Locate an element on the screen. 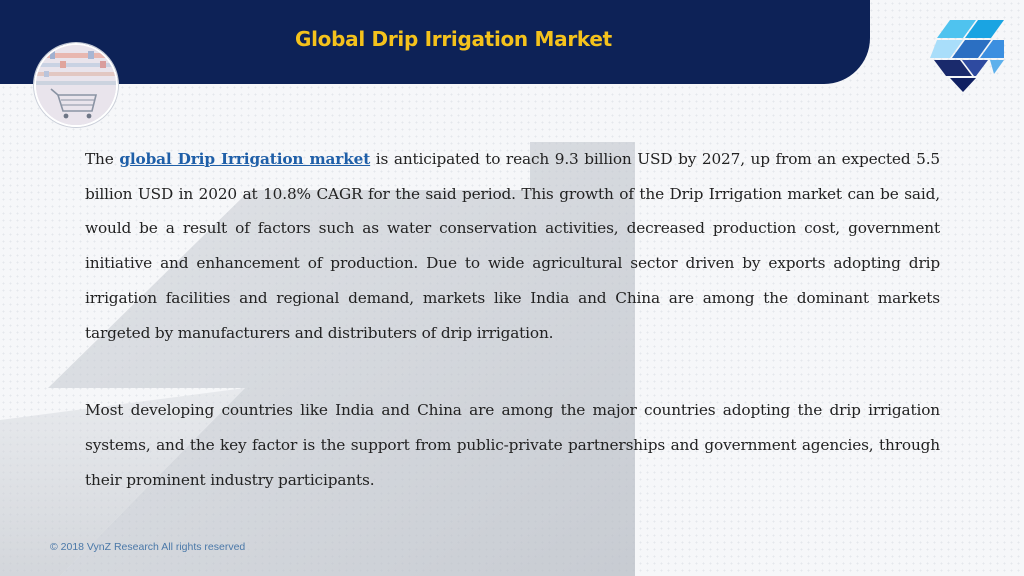 The height and width of the screenshot is (576, 1024). header-bar is located at coordinates (435, 42).